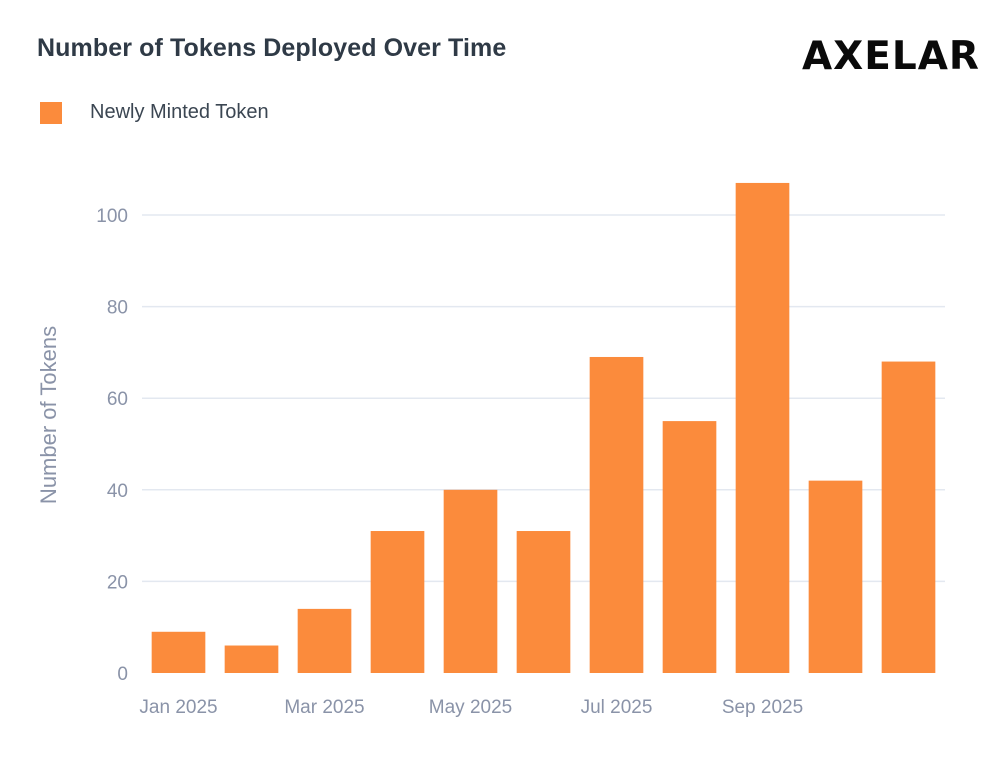 This screenshot has height=758, width=999. I want to click on x-axis-ticks: Jan 2025 Mar 2025 May 2025 Jul 2025 Sep 2025, so click(471, 707).